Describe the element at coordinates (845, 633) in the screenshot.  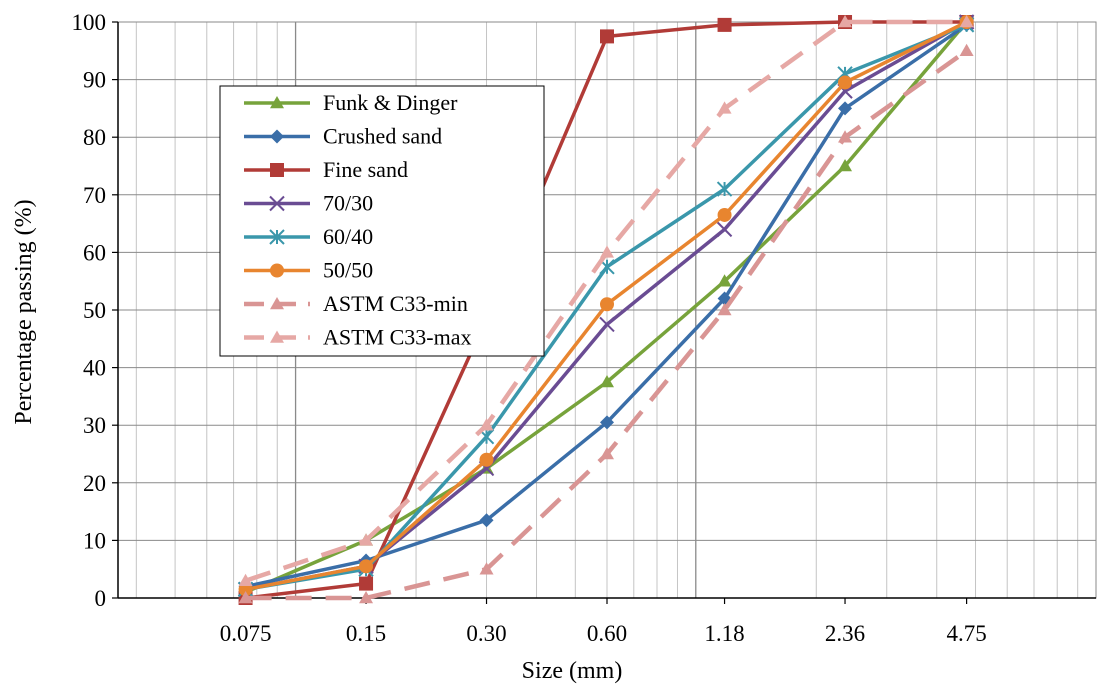
I see `x-tick-label: 2.36` at that location.